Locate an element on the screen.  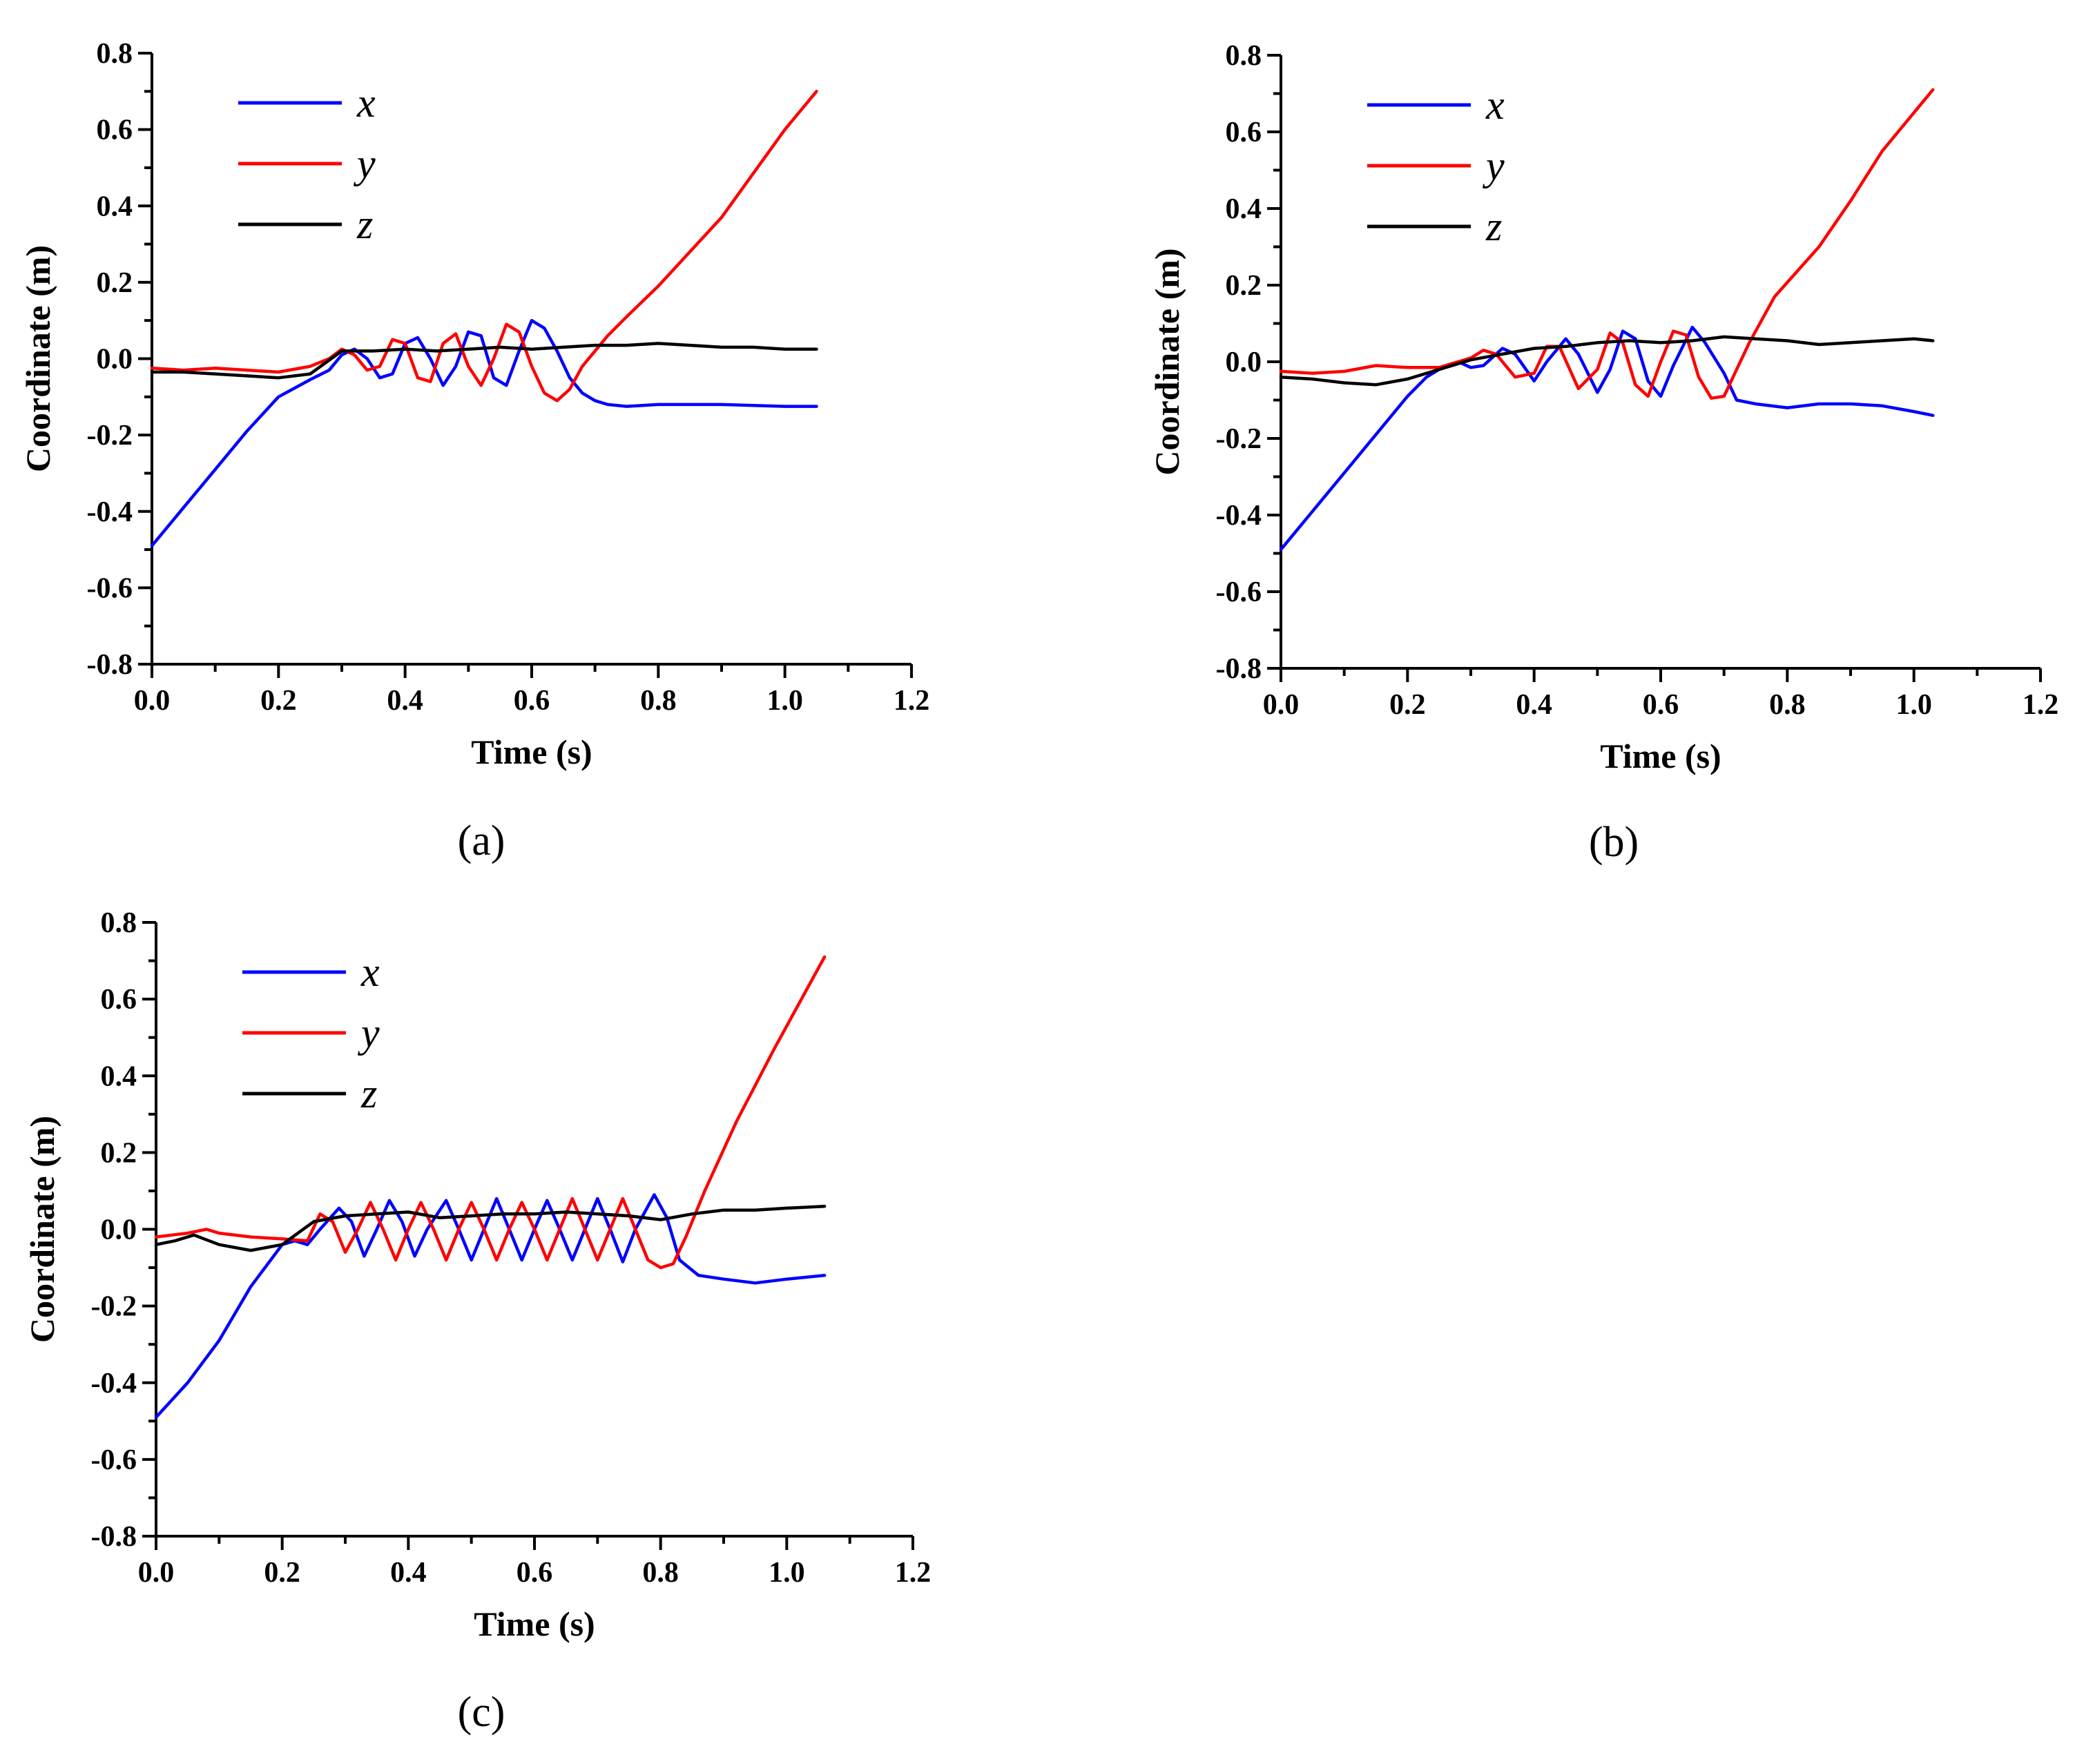
panel-label: (a) is located at coordinates (481, 841).